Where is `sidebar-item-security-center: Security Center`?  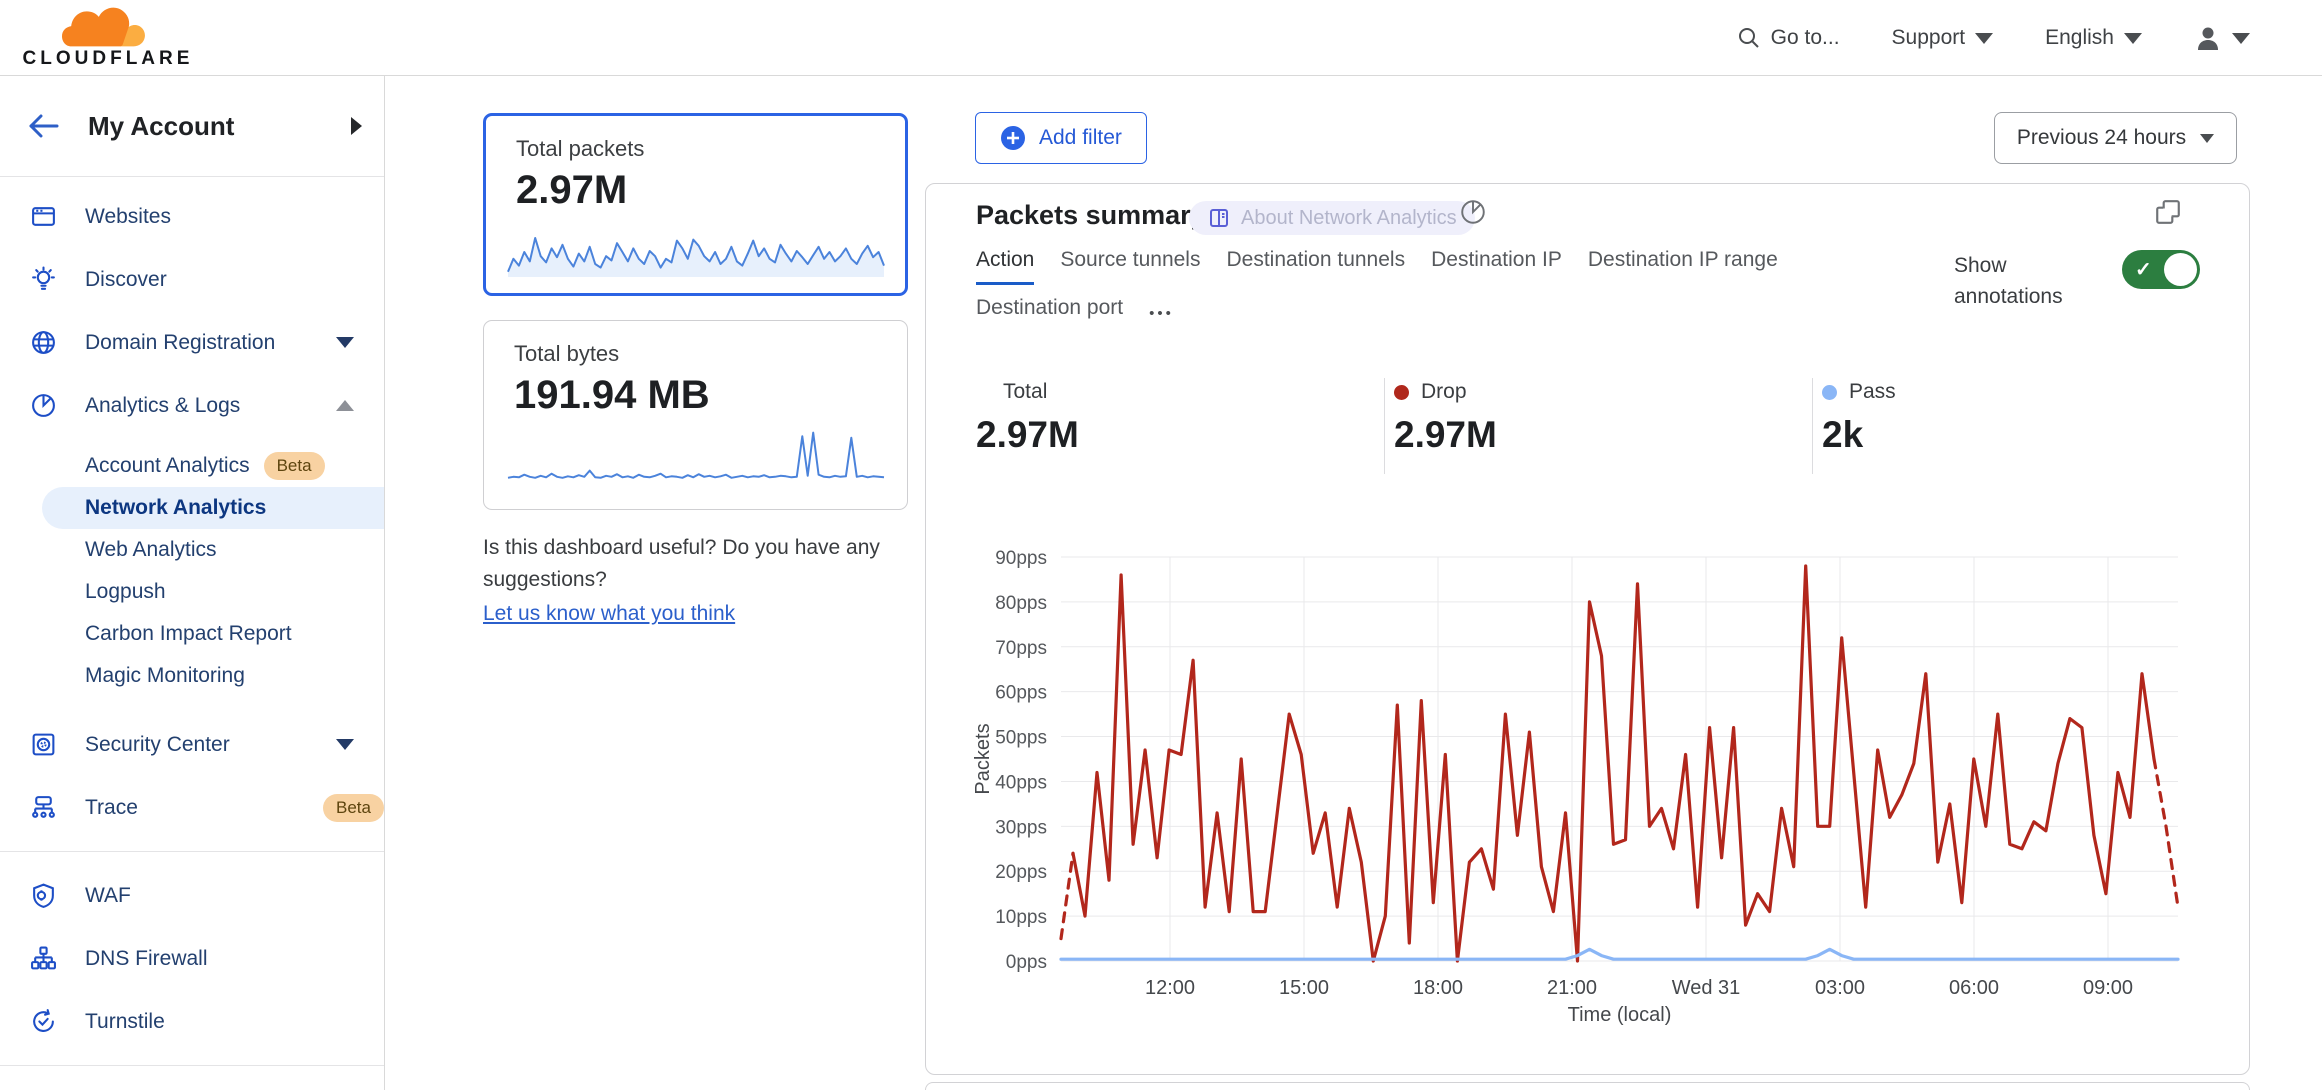
sidebar-item-security-center: Security Center is located at coordinates (192, 744).